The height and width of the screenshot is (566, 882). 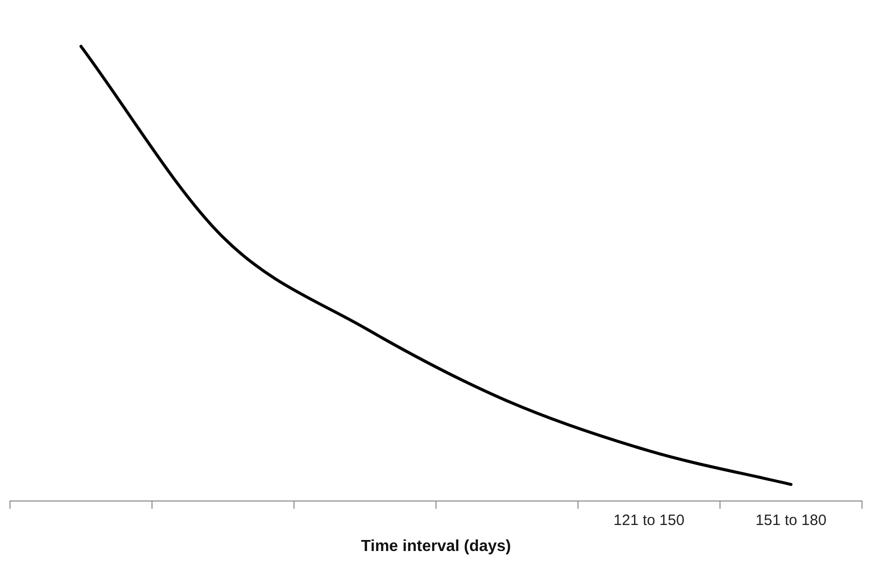 I want to click on x-axis-title: Time interval (days), so click(x=436, y=546).